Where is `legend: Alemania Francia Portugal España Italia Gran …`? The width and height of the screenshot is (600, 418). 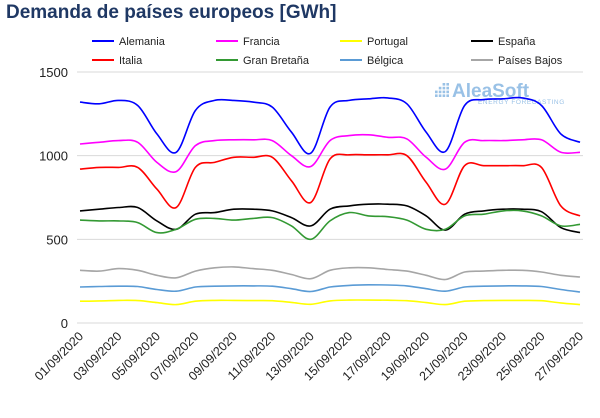 legend: Alemania Francia Portugal España Italia Gran … is located at coordinates (327, 51).